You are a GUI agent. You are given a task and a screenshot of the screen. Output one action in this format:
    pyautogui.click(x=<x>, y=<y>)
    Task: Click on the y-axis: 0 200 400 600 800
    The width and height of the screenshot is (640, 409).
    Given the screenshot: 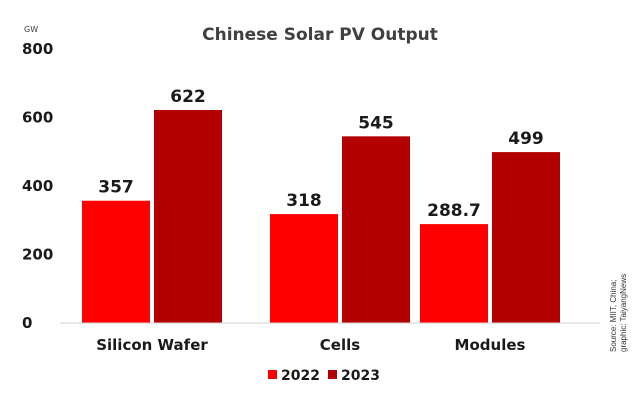 What is the action you would take?
    pyautogui.click(x=37, y=186)
    